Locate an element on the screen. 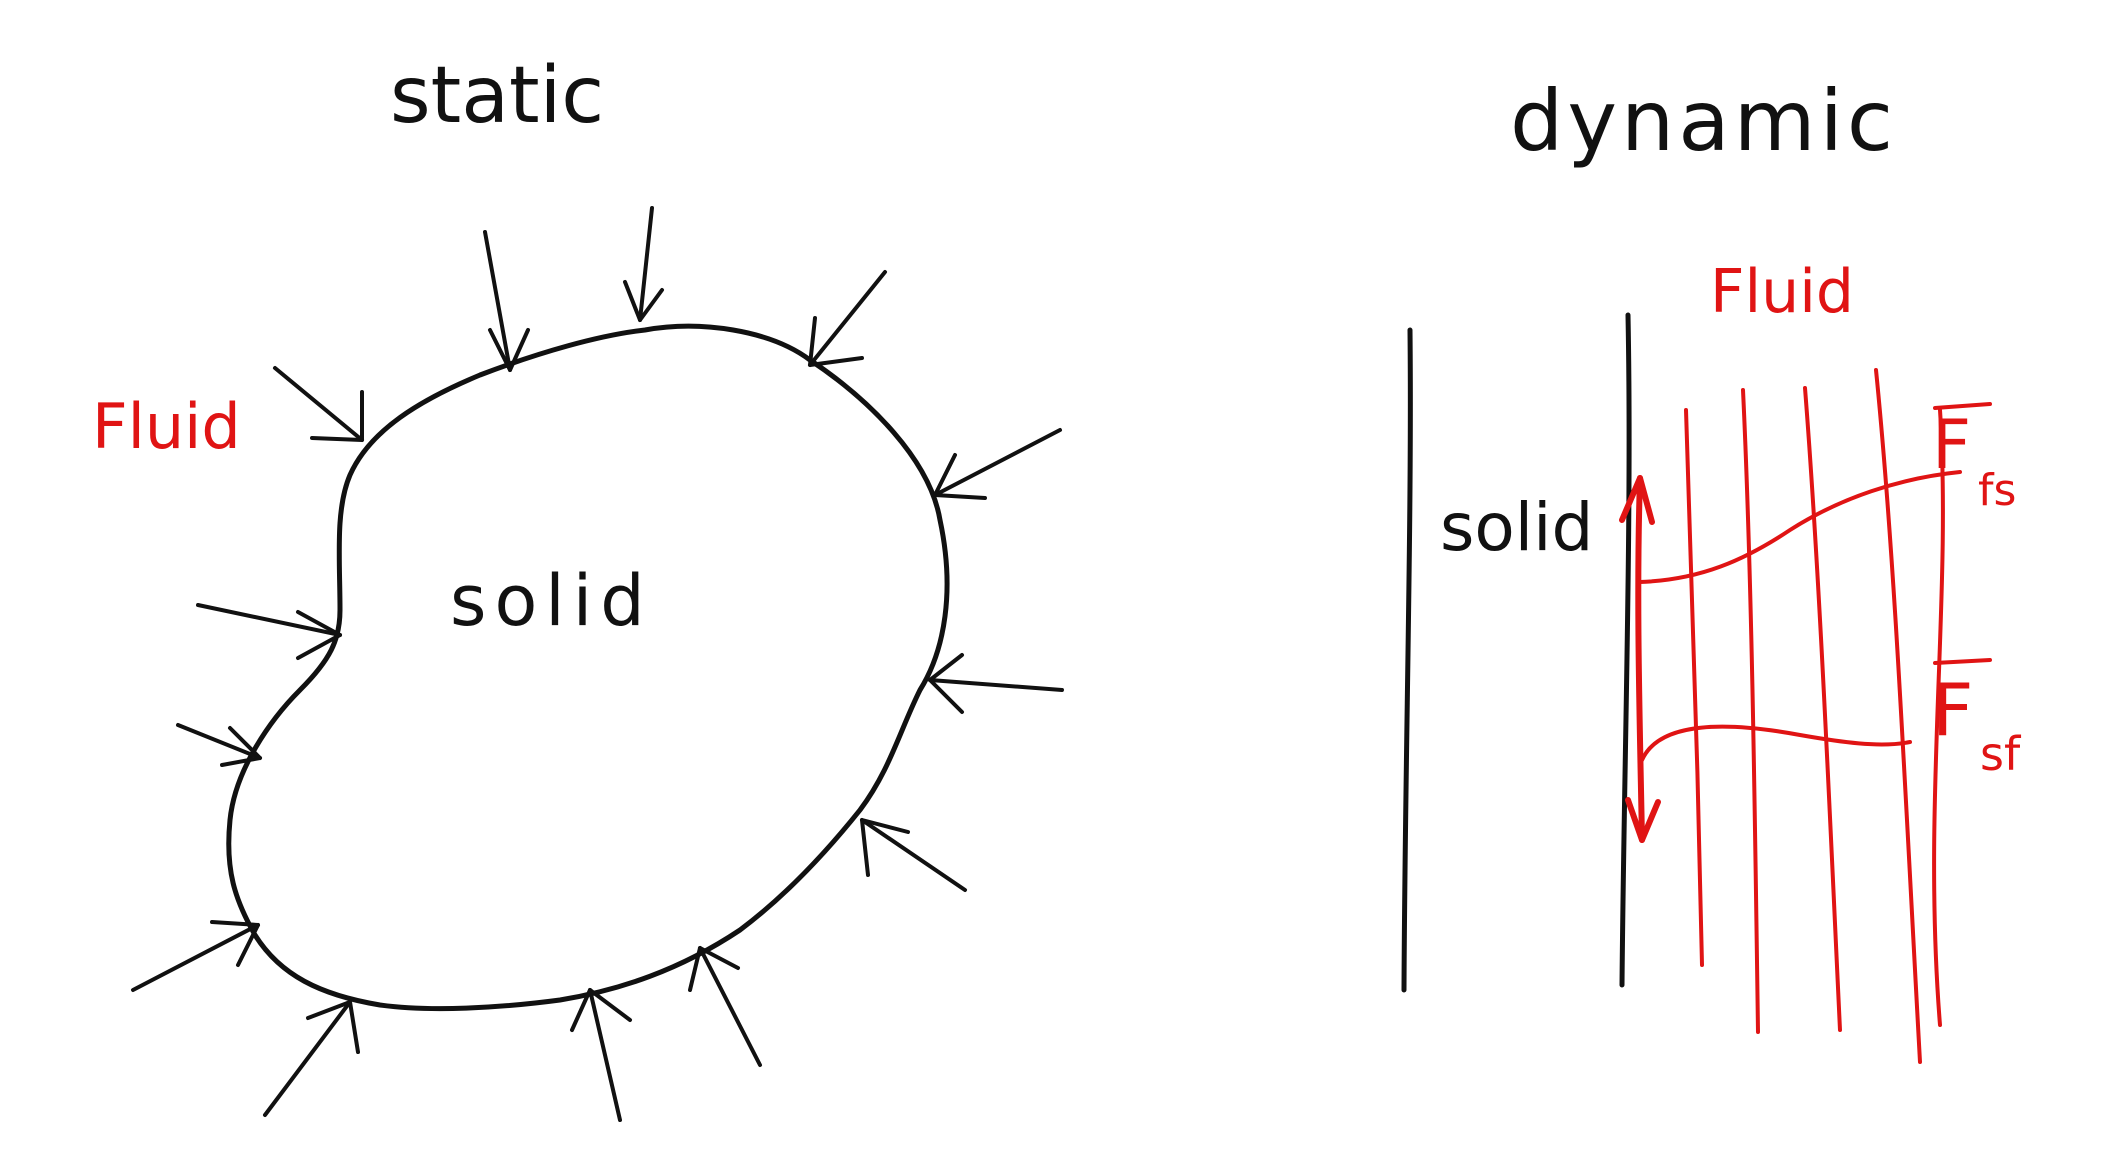  force-sf-leader is located at coordinates (1776, 743).